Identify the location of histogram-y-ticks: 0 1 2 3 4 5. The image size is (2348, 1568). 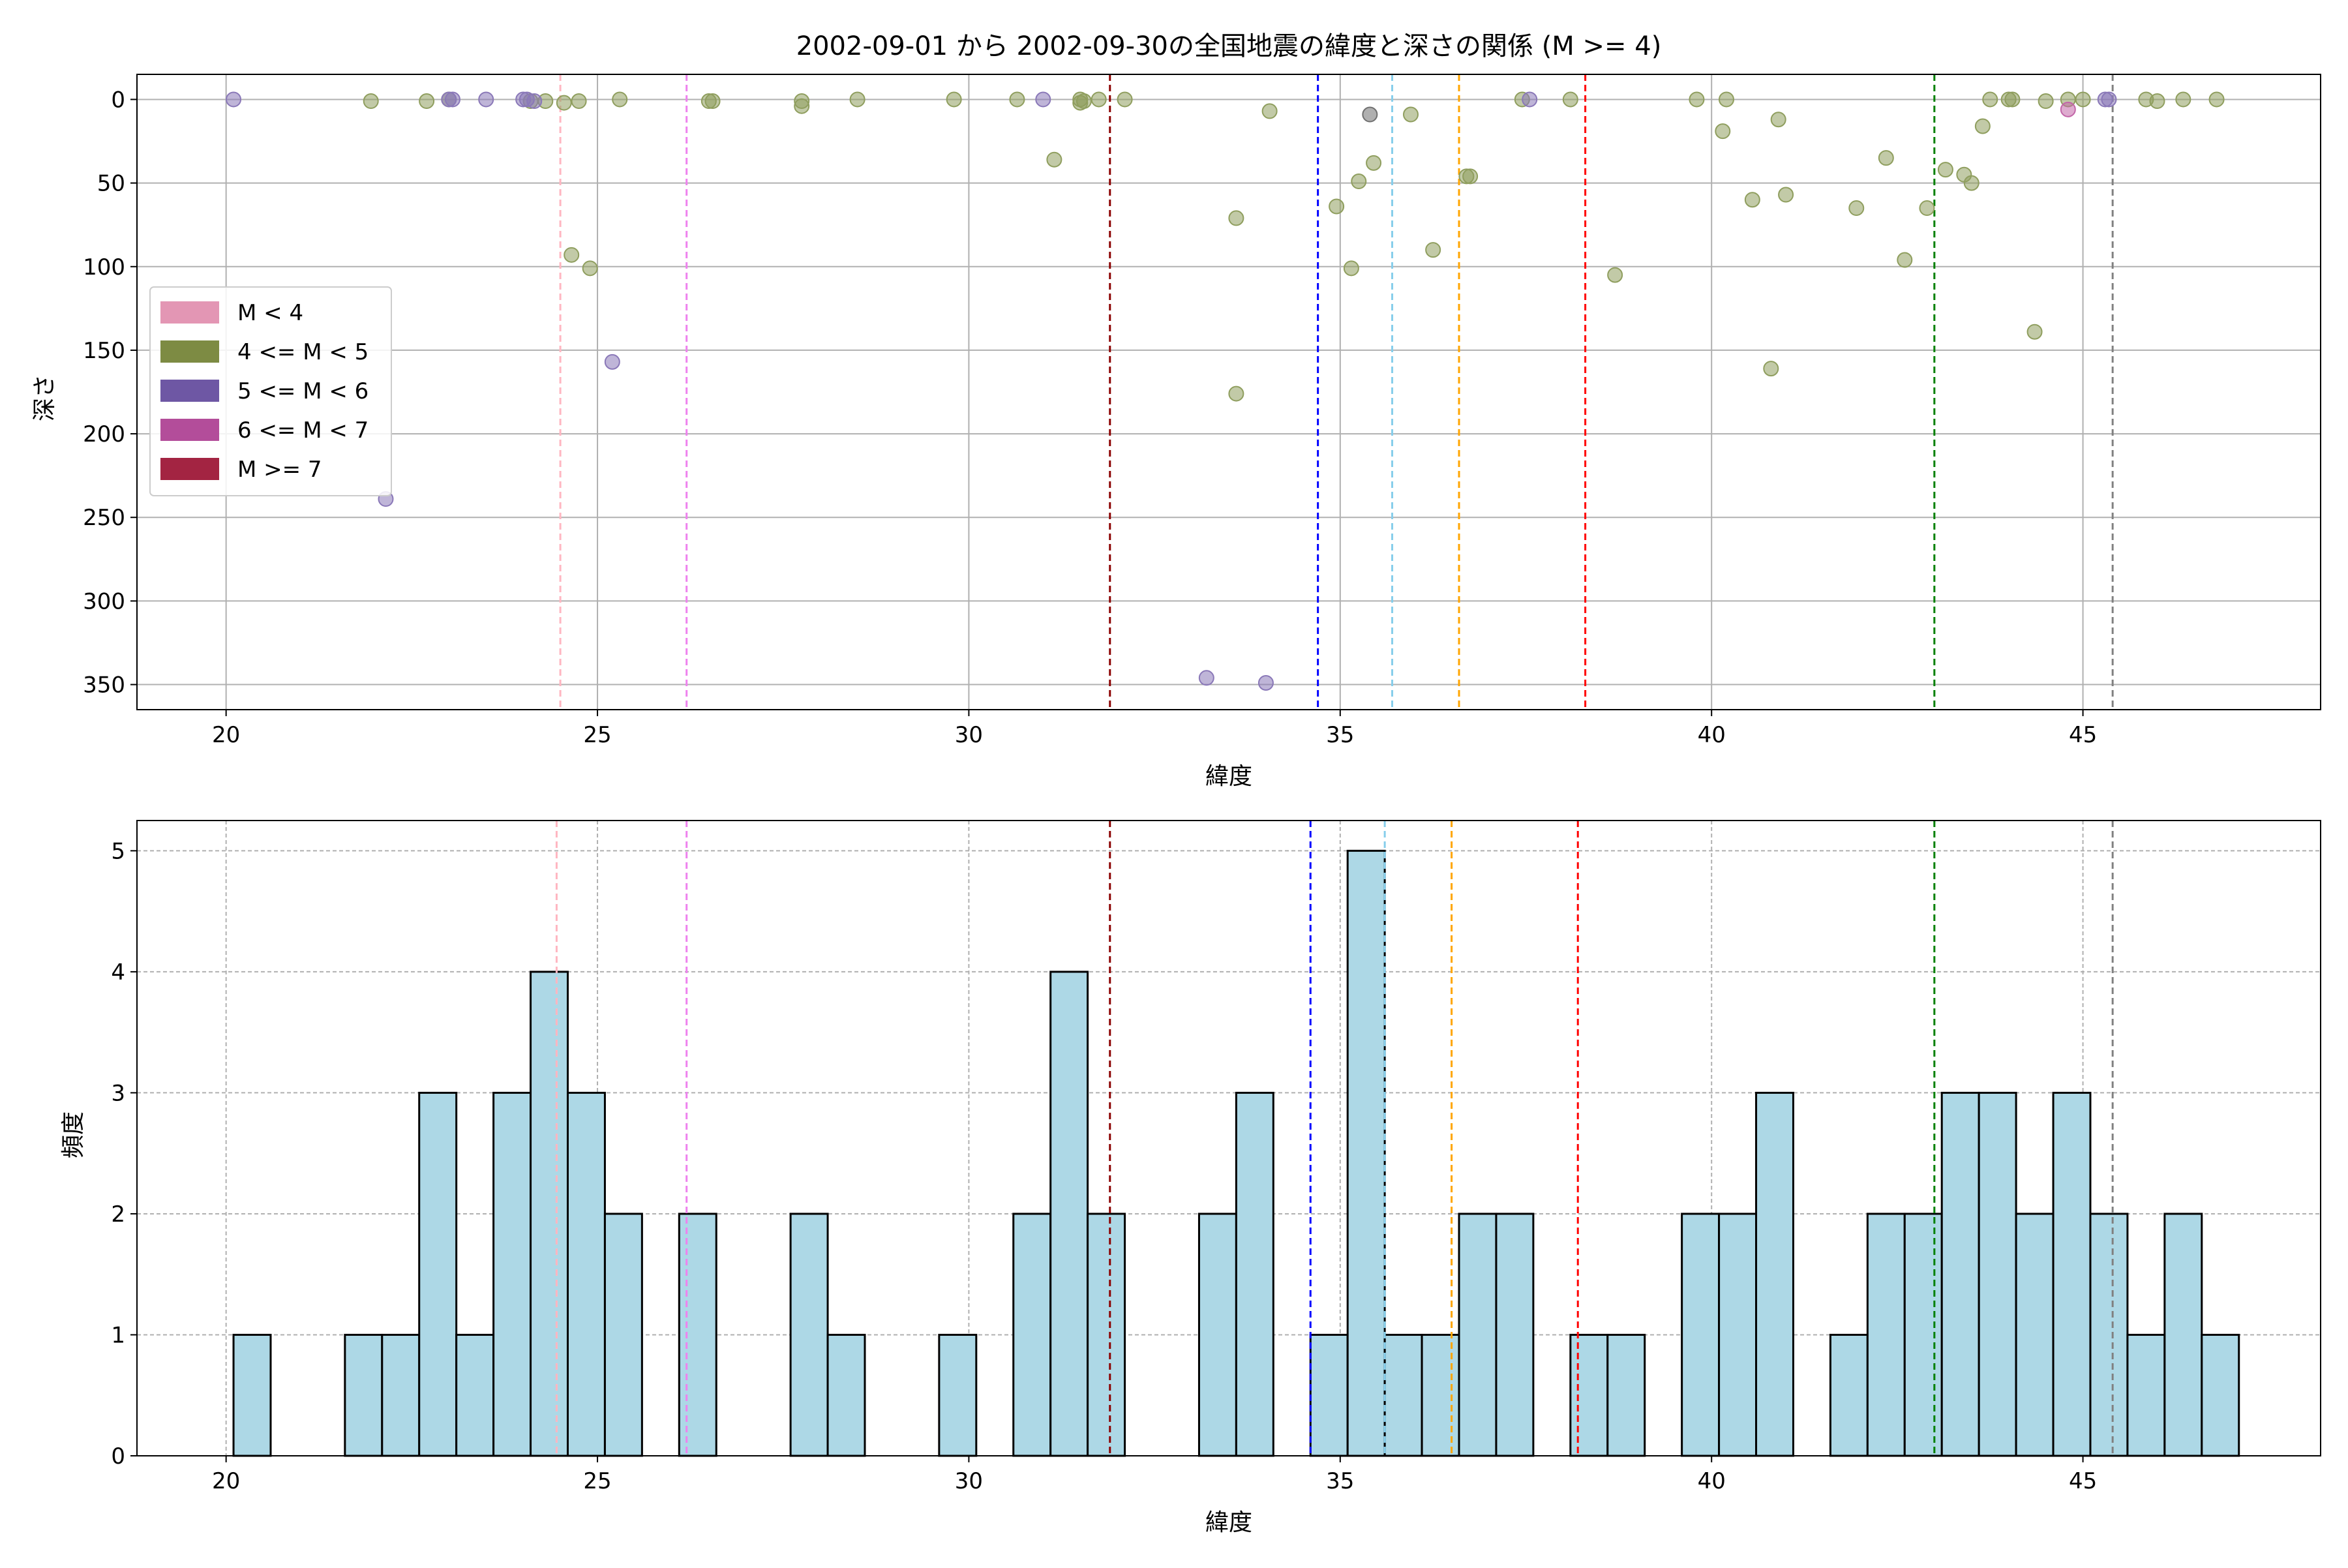
(124, 1154).